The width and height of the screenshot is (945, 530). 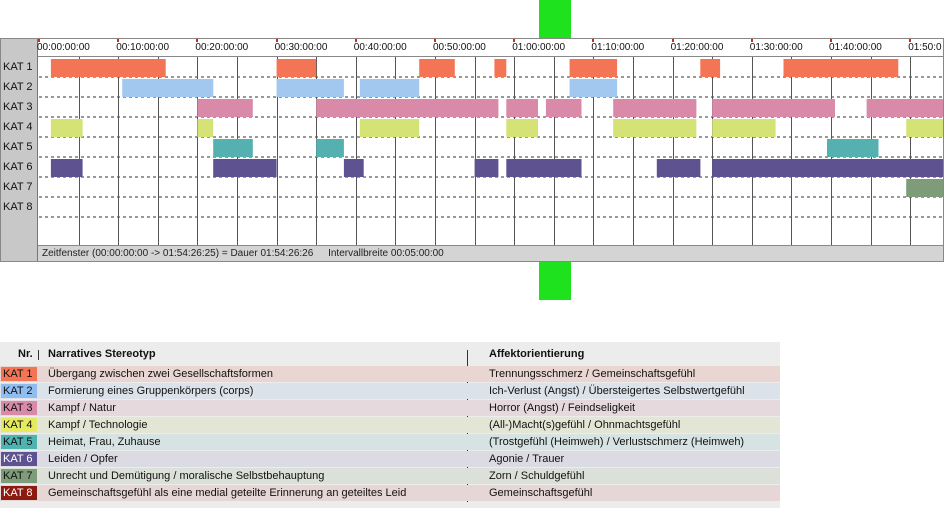 What do you see at coordinates (585, 425) in the screenshot?
I see `legend-affekt: (All-)Macht(s)gefühl / Ohnmachtsgefühl` at bounding box center [585, 425].